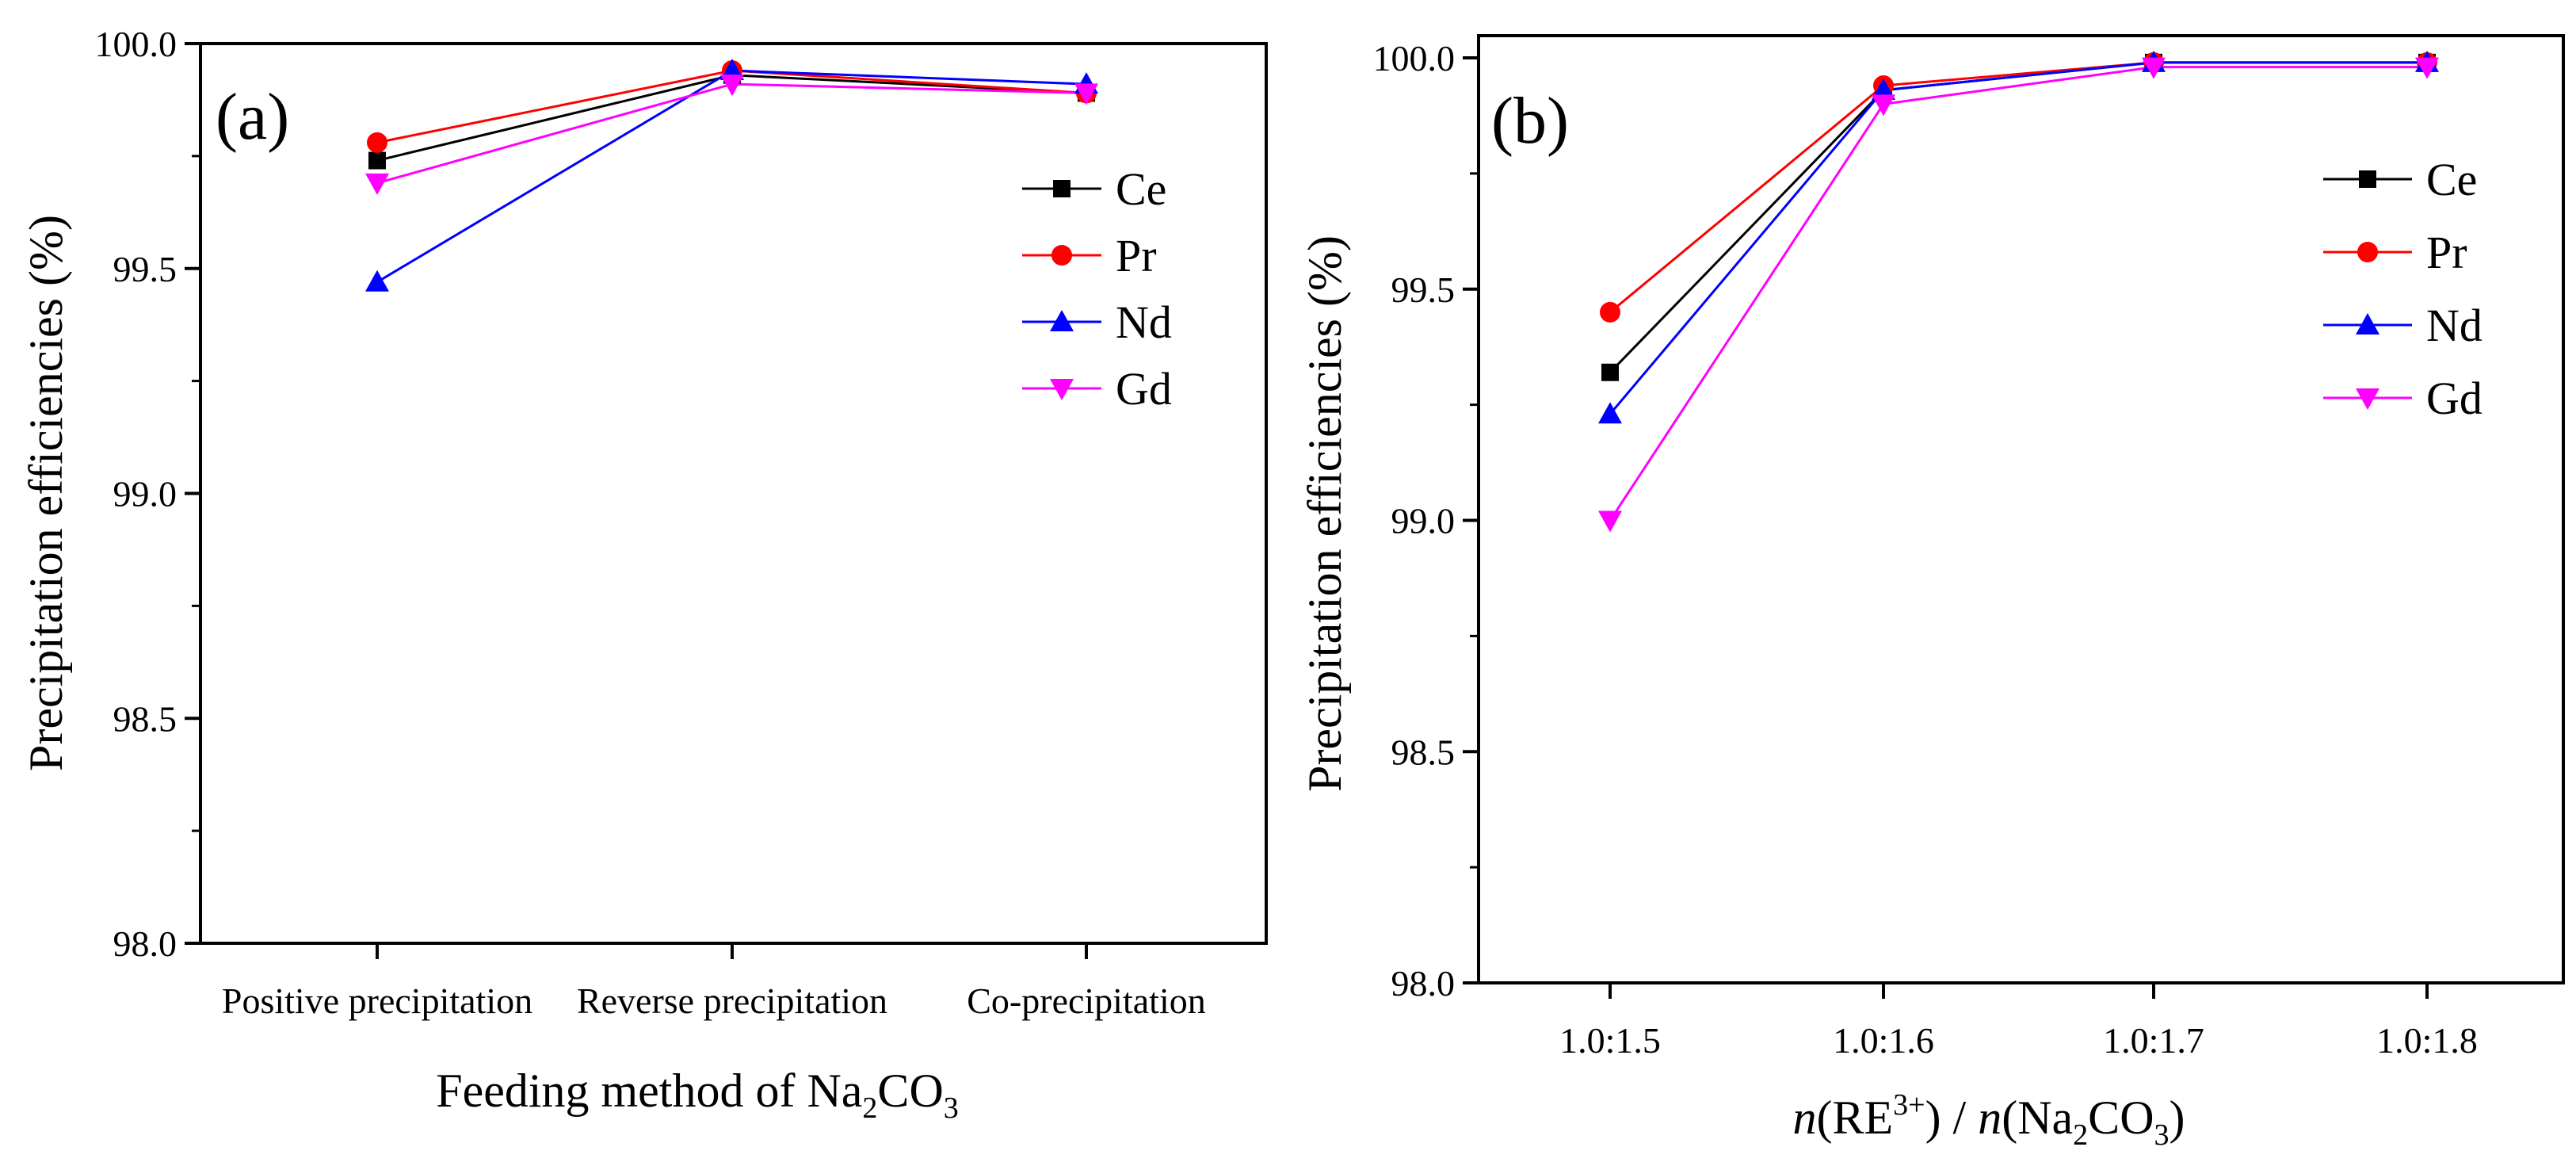  Describe the element at coordinates (1952, 1117) in the screenshot. I see `panel-b-x-title-p2: ) /` at that location.